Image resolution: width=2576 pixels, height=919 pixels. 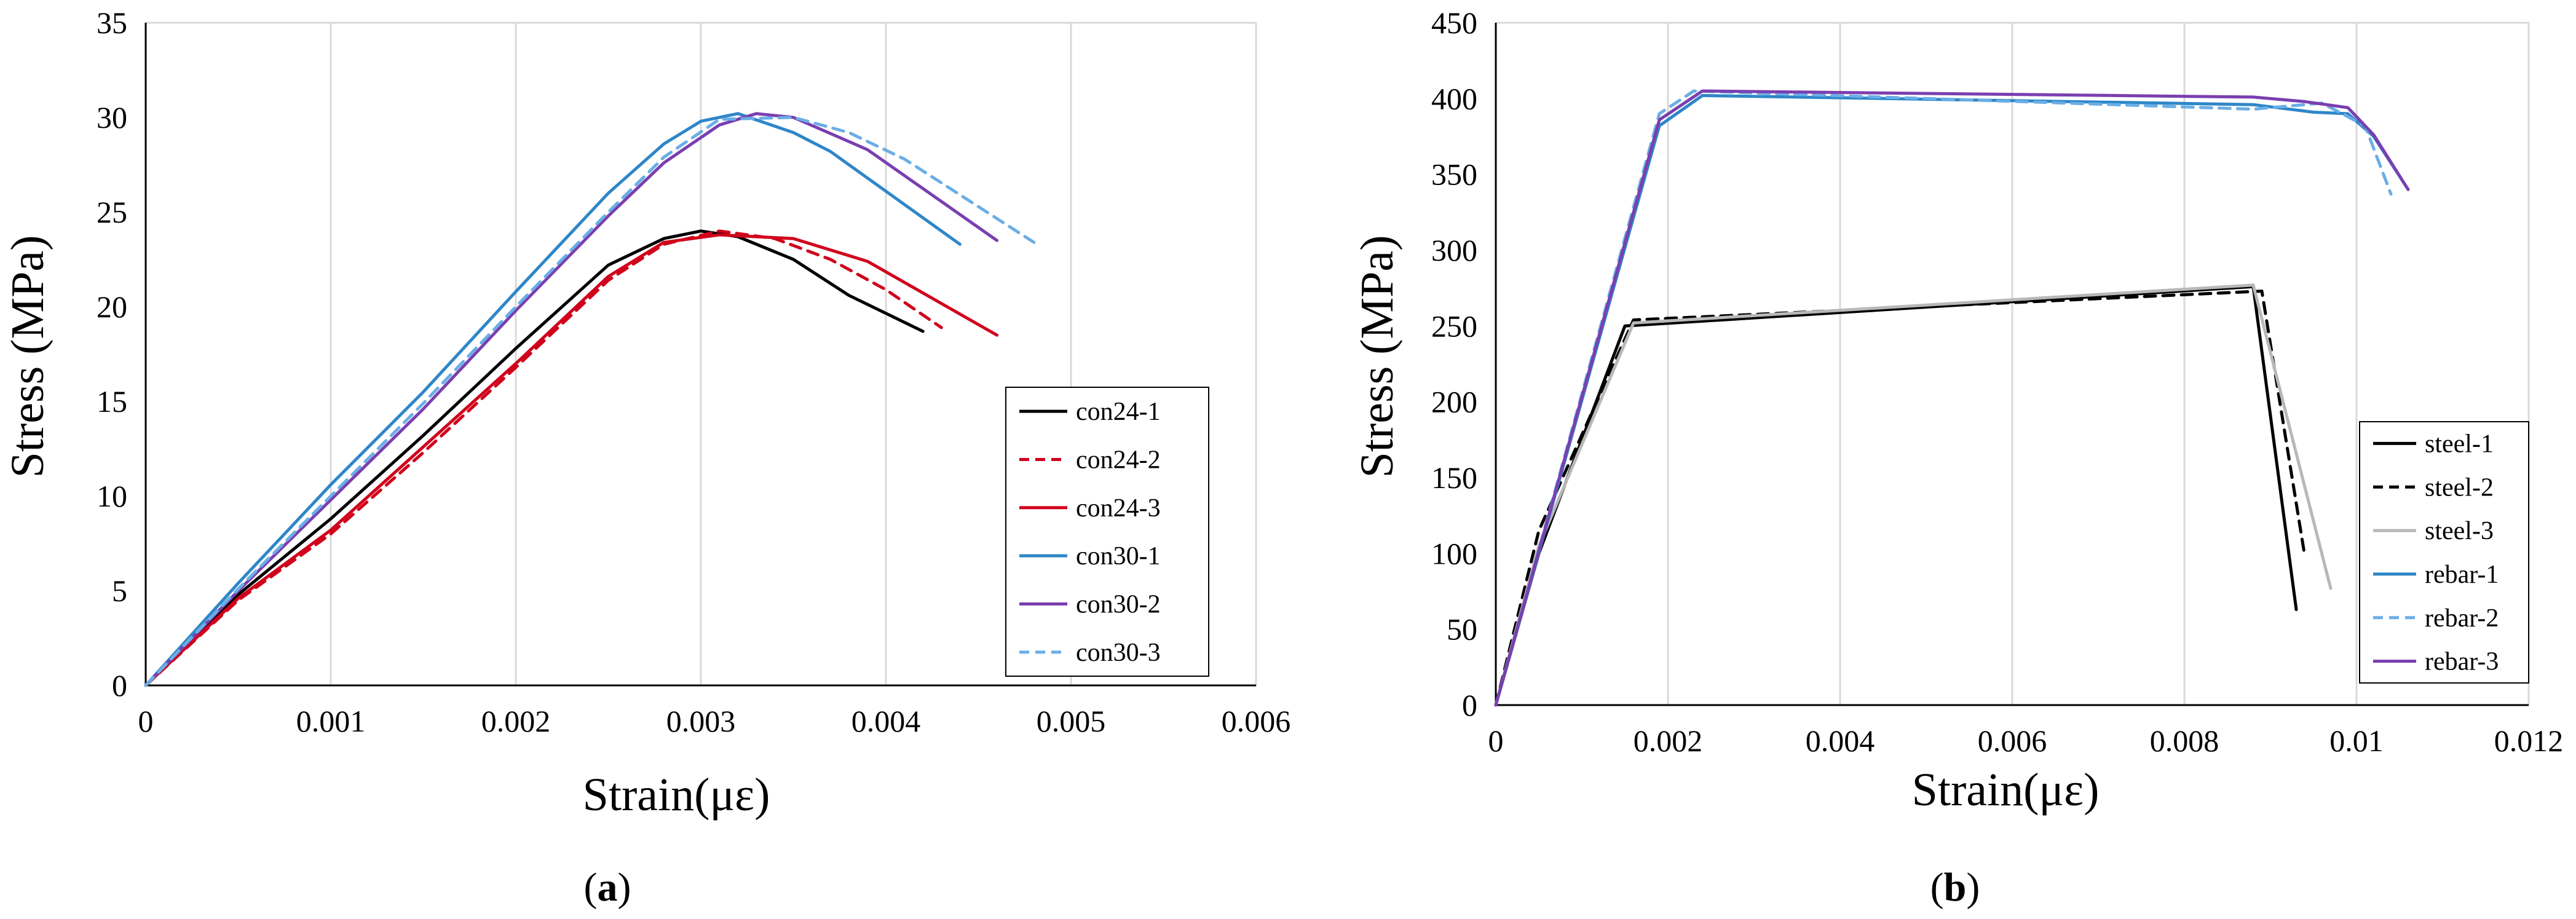 What do you see at coordinates (2460, 487) in the screenshot?
I see `chart-b-legend-label: steel-2` at bounding box center [2460, 487].